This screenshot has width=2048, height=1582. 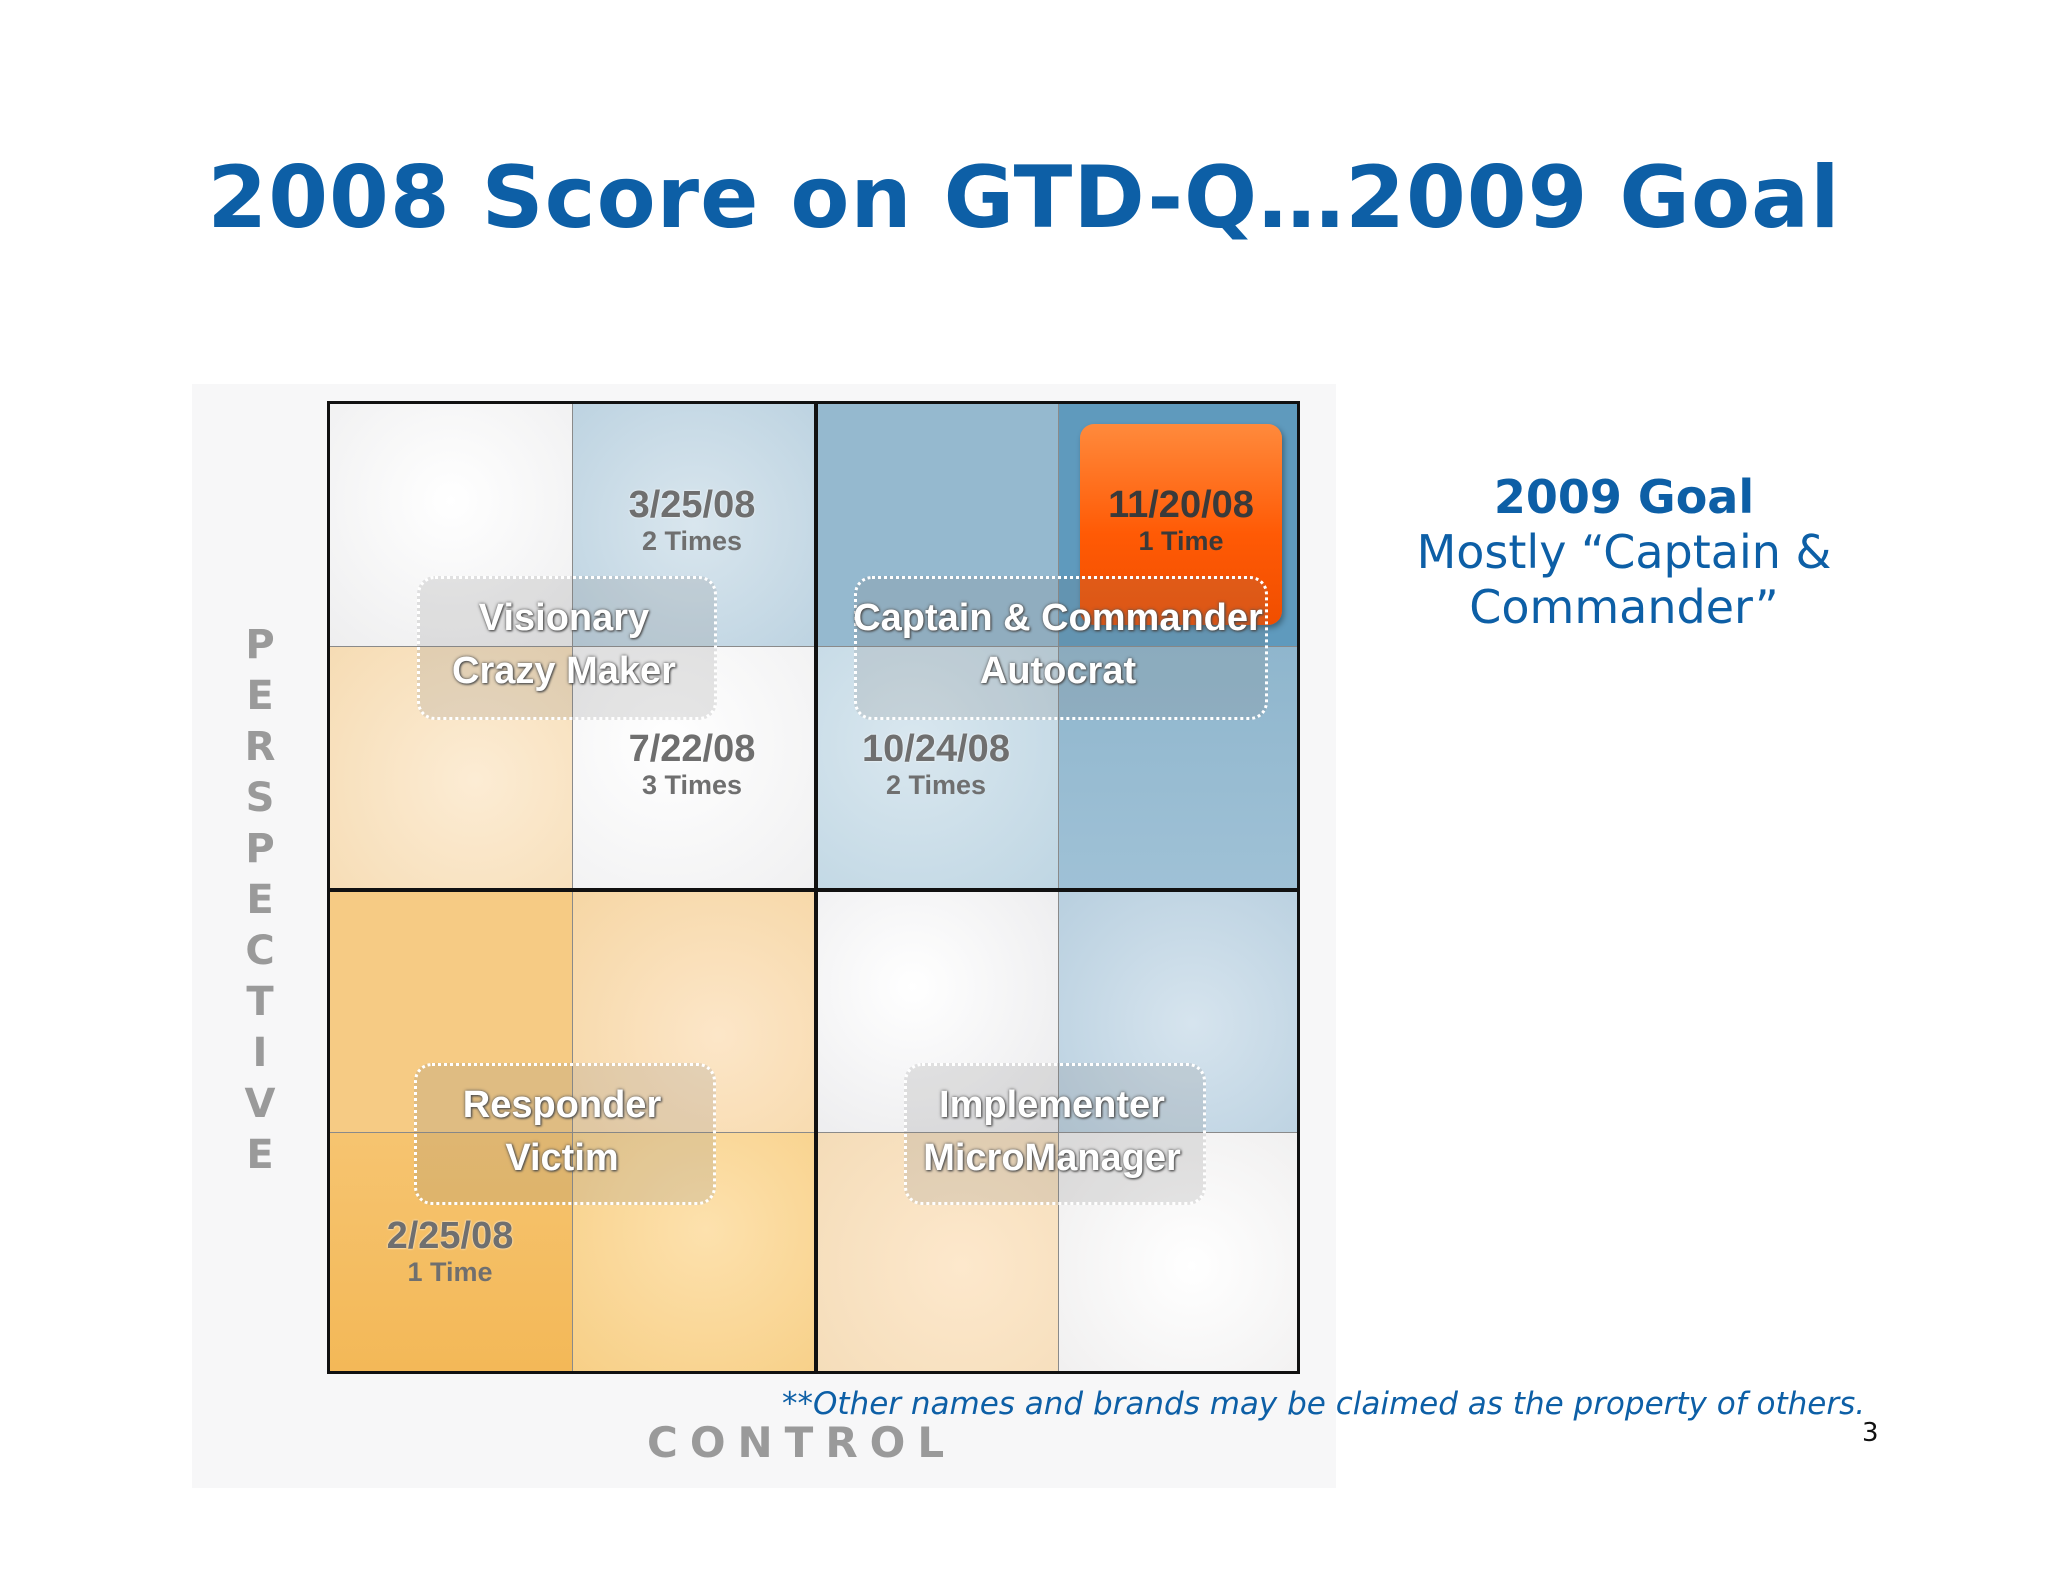 I want to click on page-number: 3, so click(x=1870, y=1433).